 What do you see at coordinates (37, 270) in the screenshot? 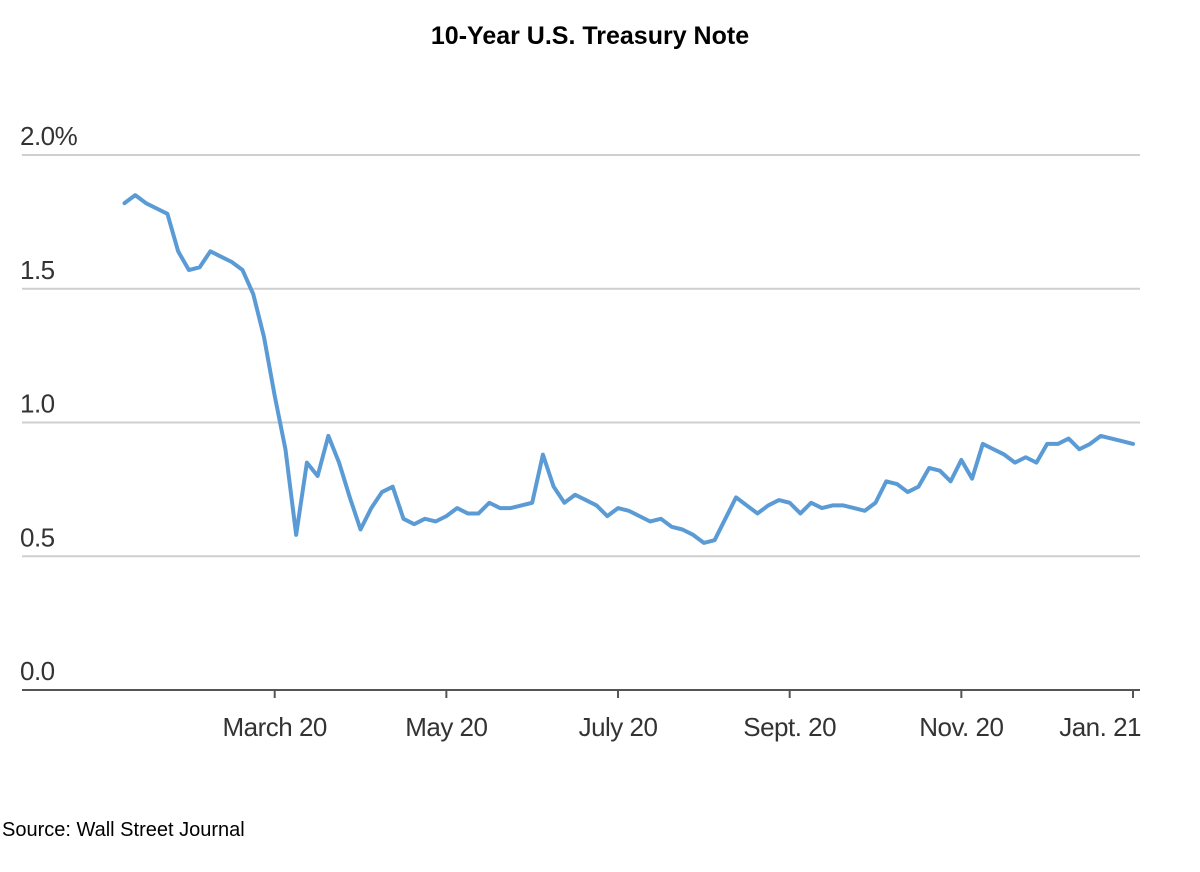
I see `y-tick-label: 1.5` at bounding box center [37, 270].